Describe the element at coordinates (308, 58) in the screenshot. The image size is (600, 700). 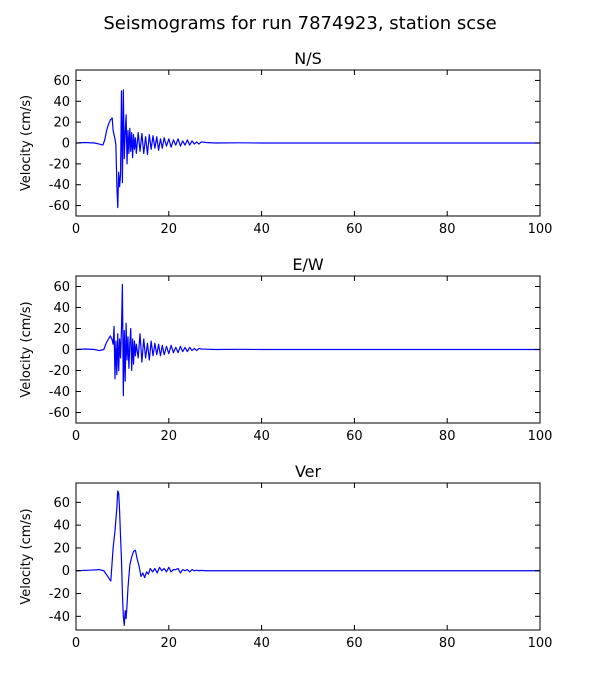
I see `panel-title-ns: N/S` at that location.